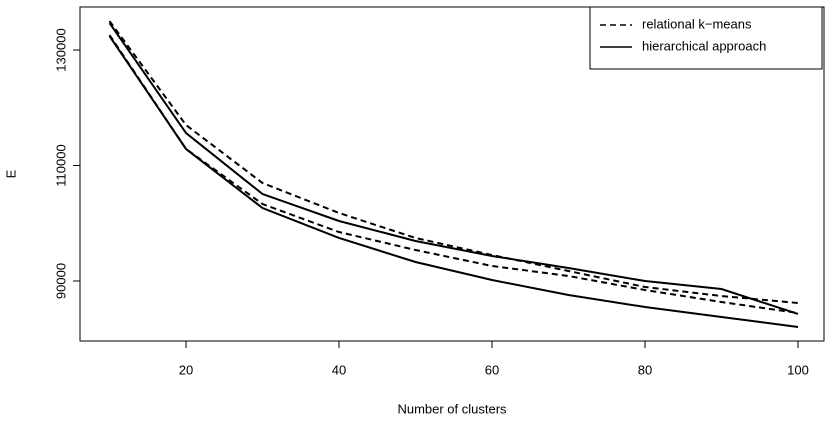 This screenshot has height=422, width=833. Describe the element at coordinates (492, 369) in the screenshot. I see `x-tick-label: 60` at that location.